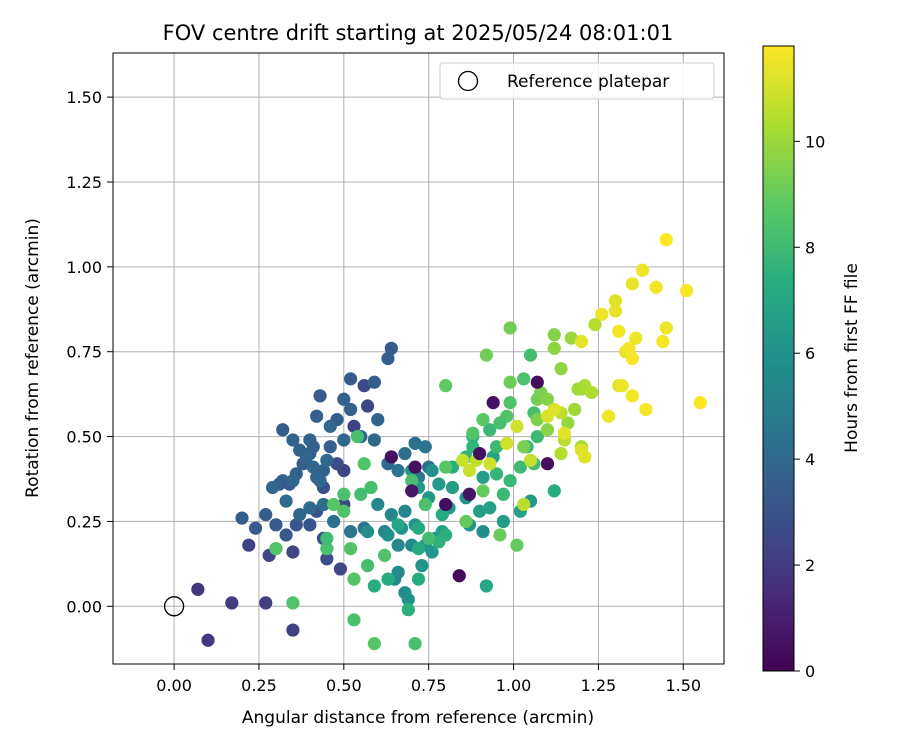 The height and width of the screenshot is (750, 900). What do you see at coordinates (84, 97) in the screenshot?
I see `y-tick-label: 1.50` at bounding box center [84, 97].